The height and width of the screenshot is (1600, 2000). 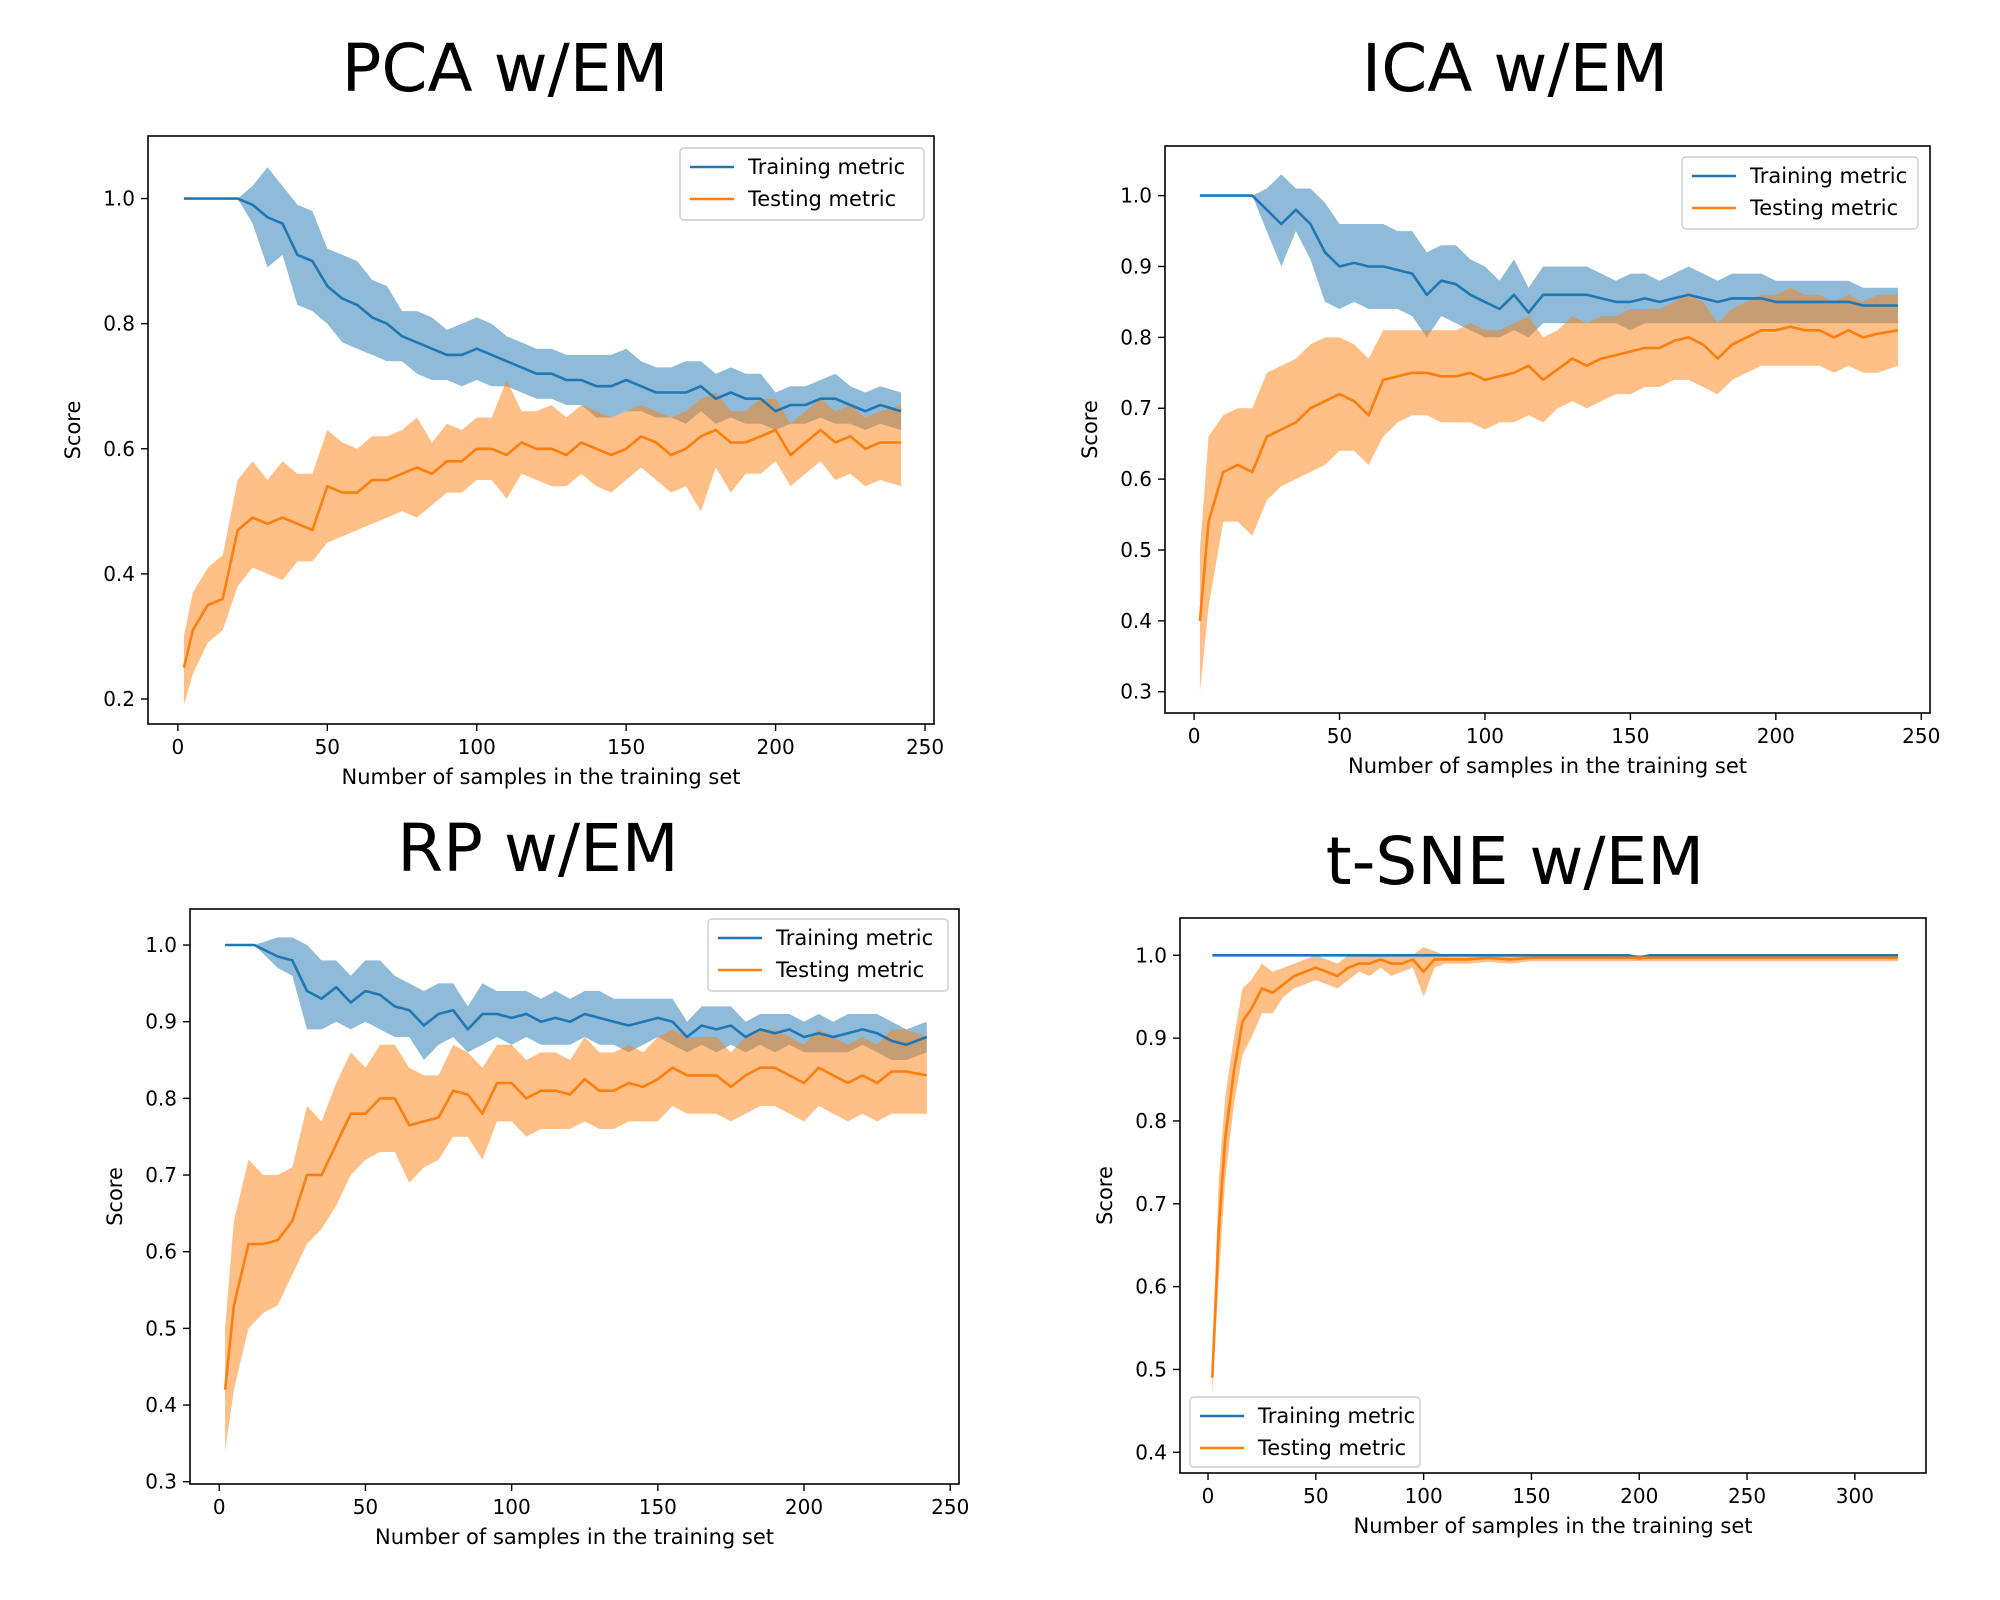 I want to click on pca-xtick-label: 50, so click(x=327, y=747).